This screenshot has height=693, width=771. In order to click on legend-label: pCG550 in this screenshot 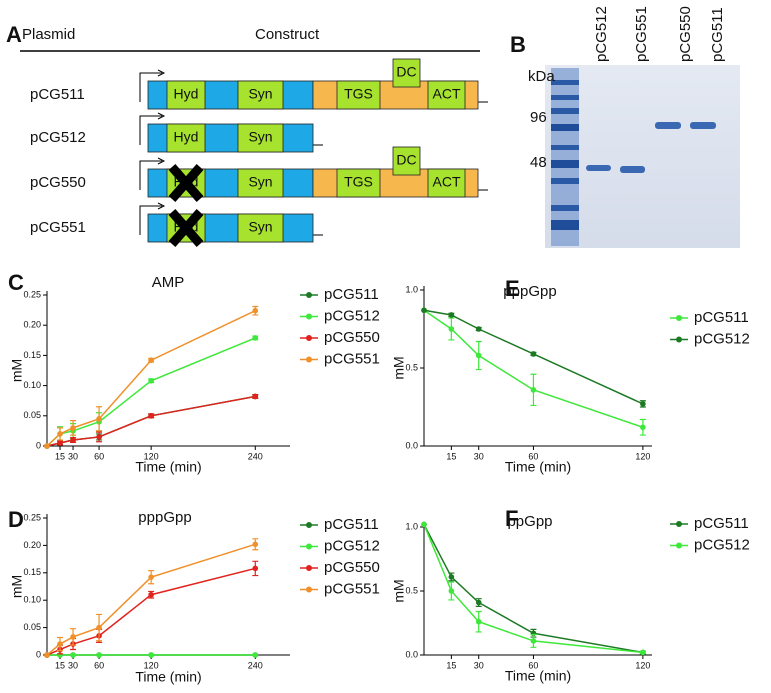, I will do `click(352, 567)`.